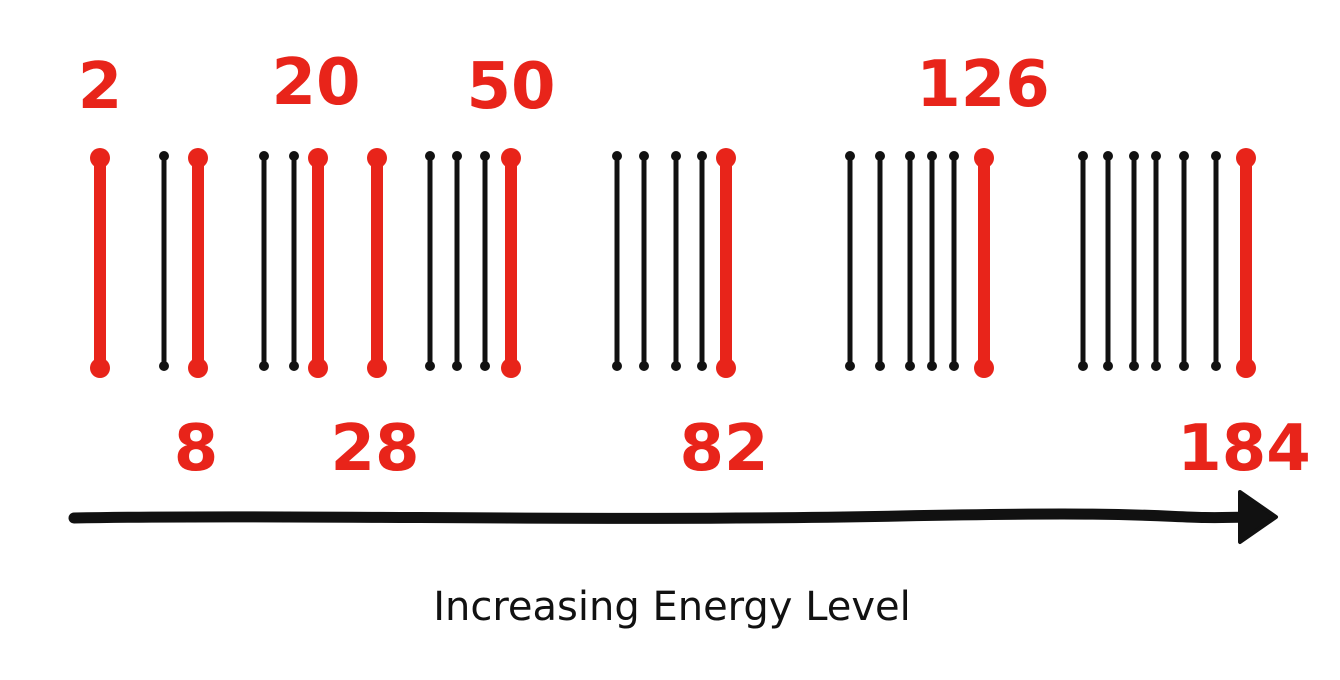 This screenshot has width=1340, height=680. I want to click on axis-caption: Increasing Energy Level, so click(672, 607).